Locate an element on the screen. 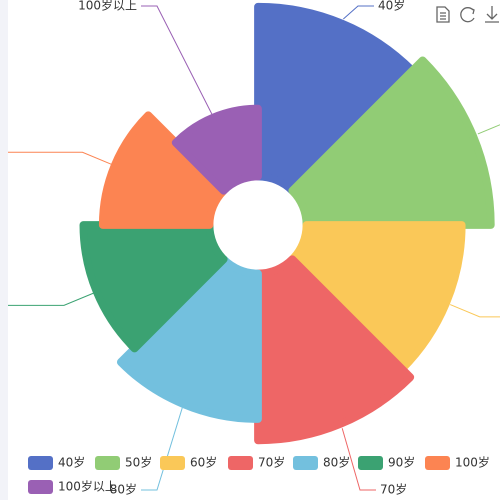  legend-label: 50岁 is located at coordinates (138, 462).